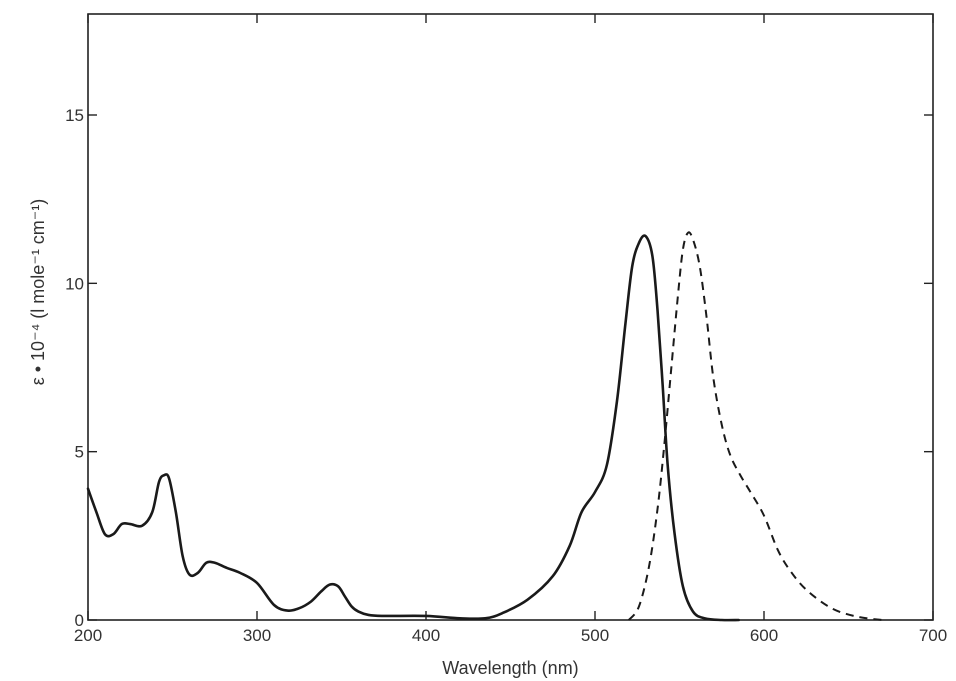 This screenshot has width=956, height=681. Describe the element at coordinates (426, 635) in the screenshot. I see `x-tick-label: 400` at that location.